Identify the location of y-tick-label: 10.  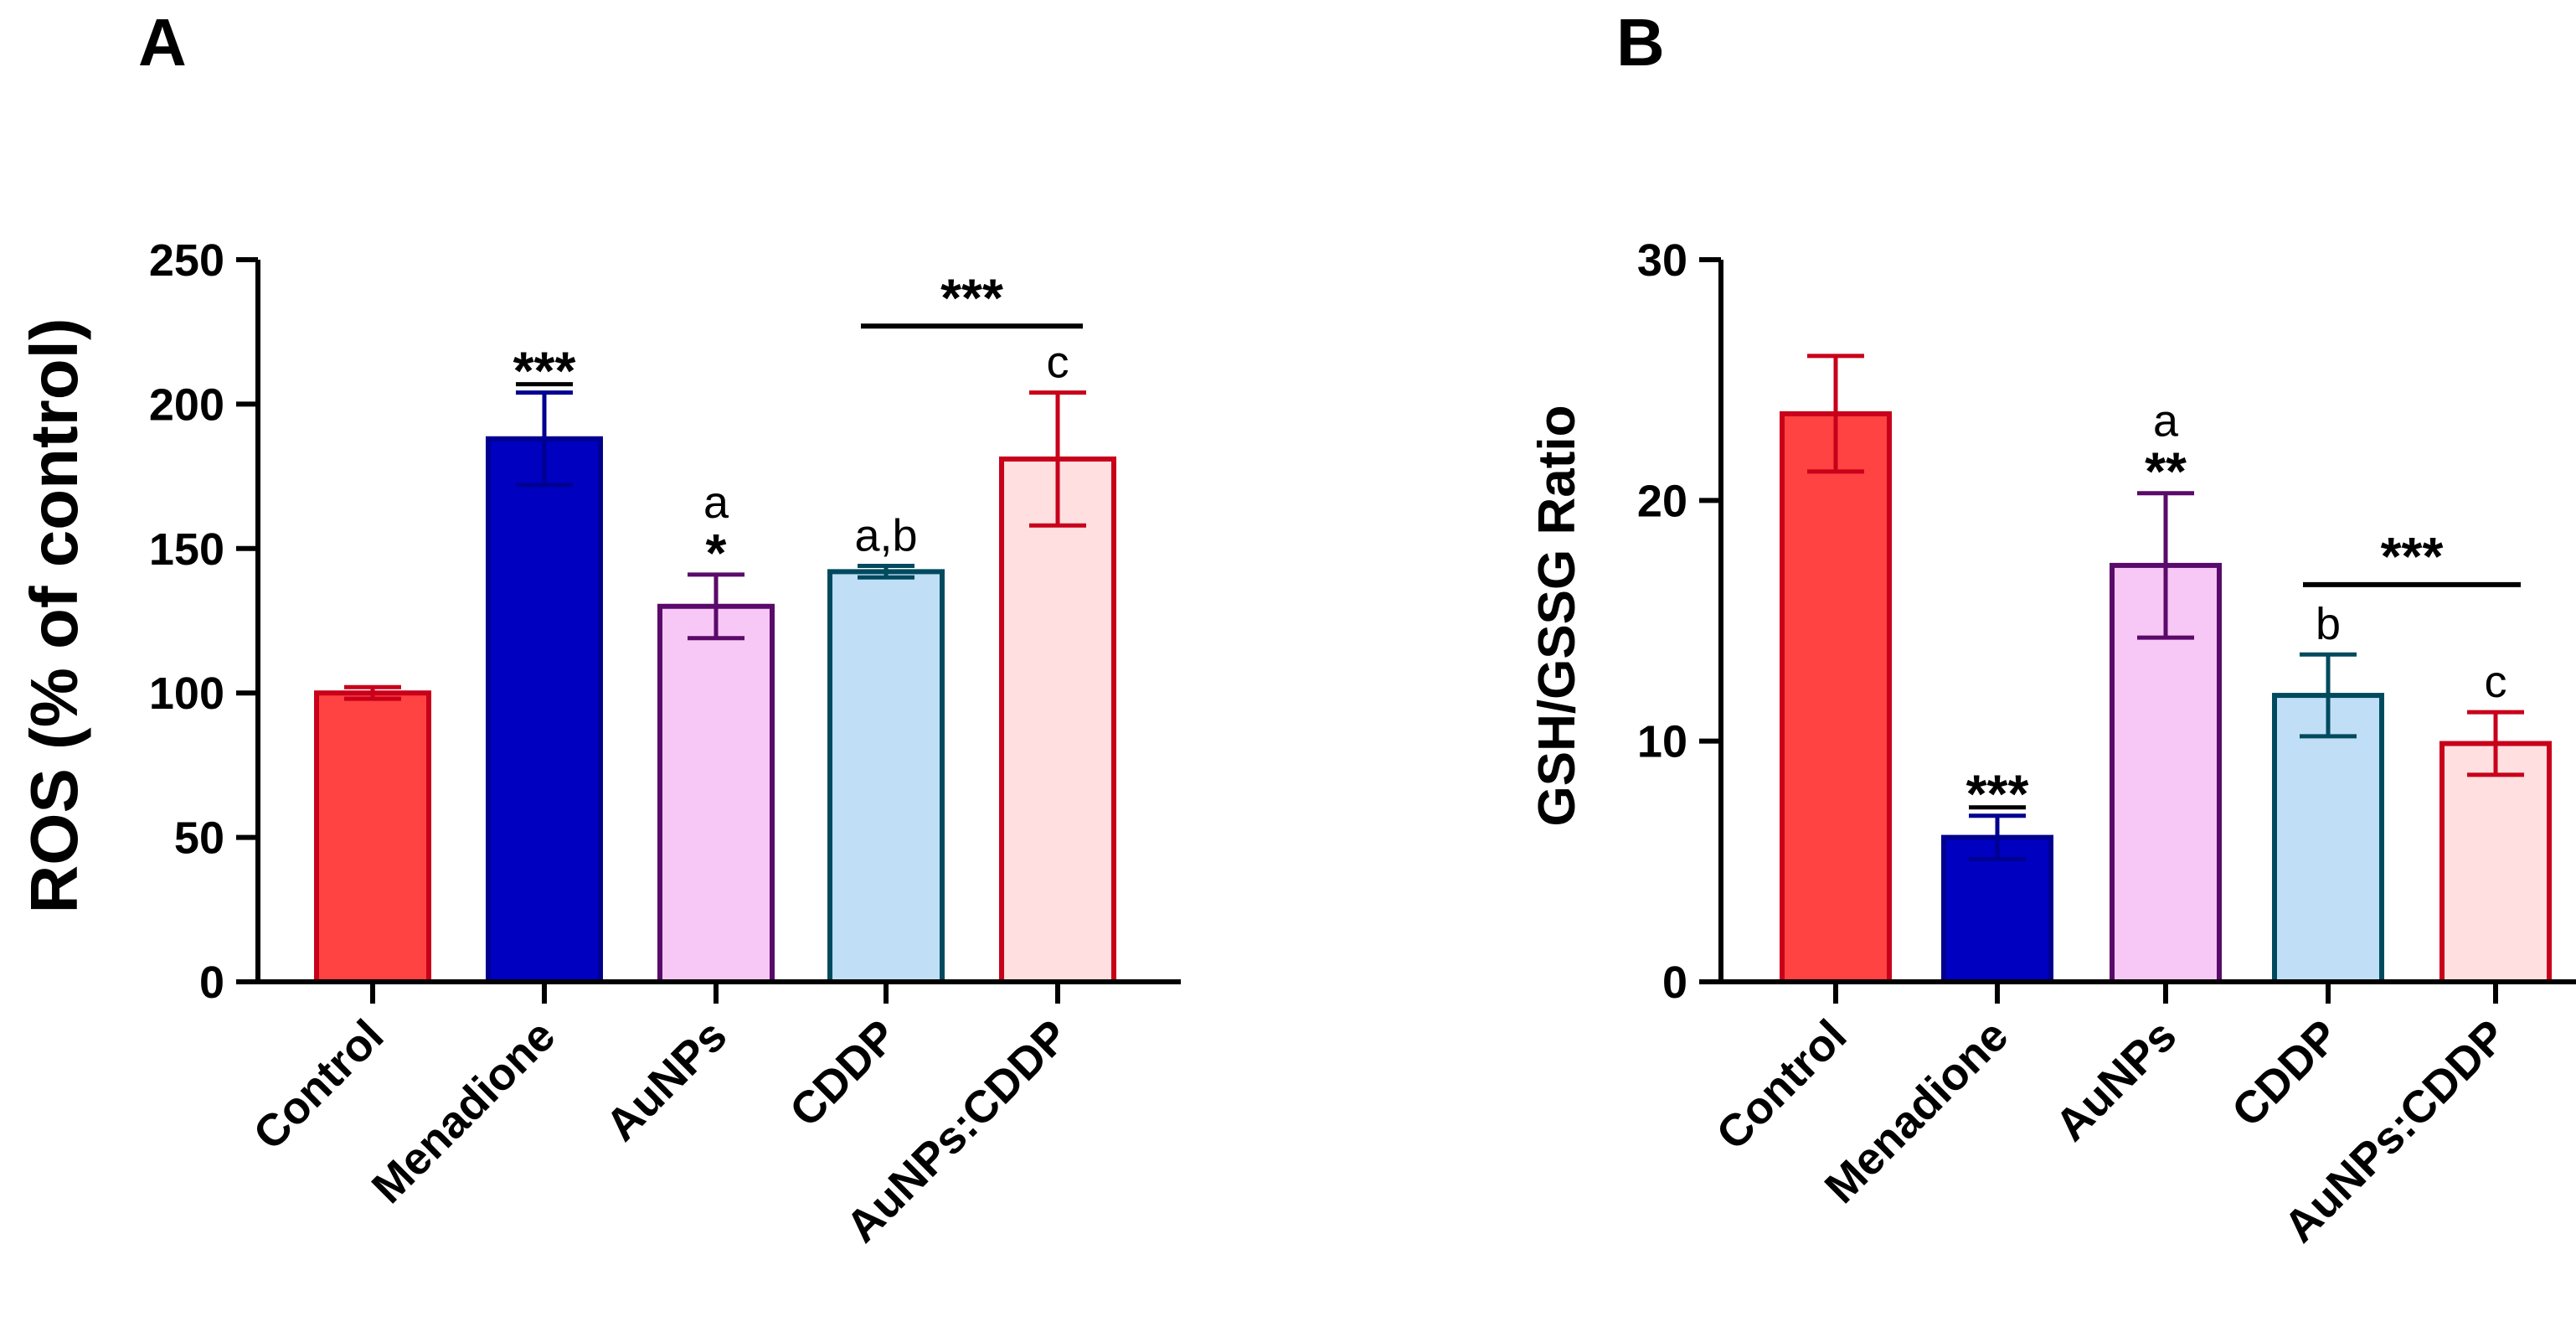
(1662, 742).